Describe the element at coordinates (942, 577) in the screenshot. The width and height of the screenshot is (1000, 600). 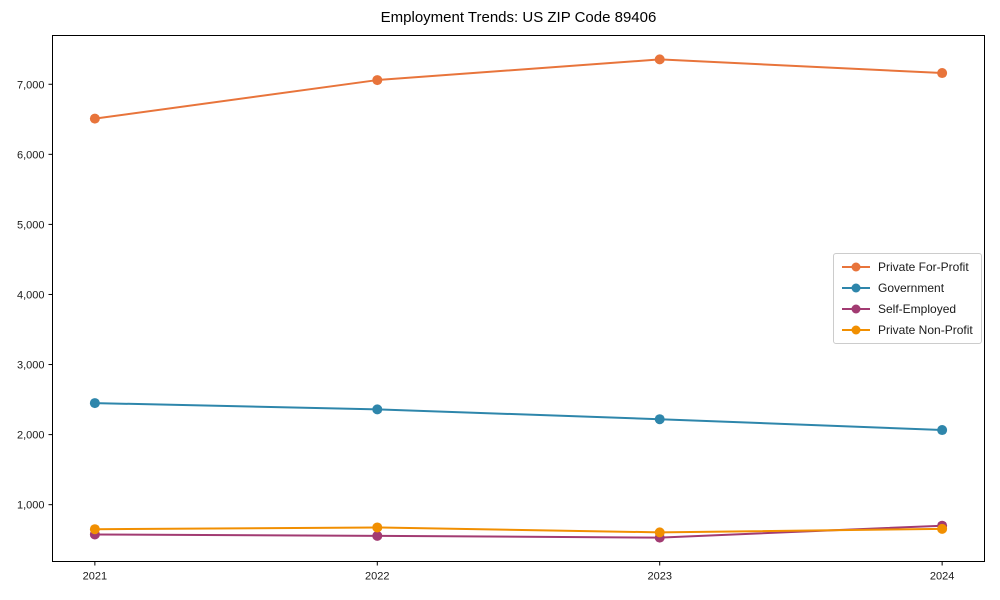
I see `x-tick-label: 2024` at that location.